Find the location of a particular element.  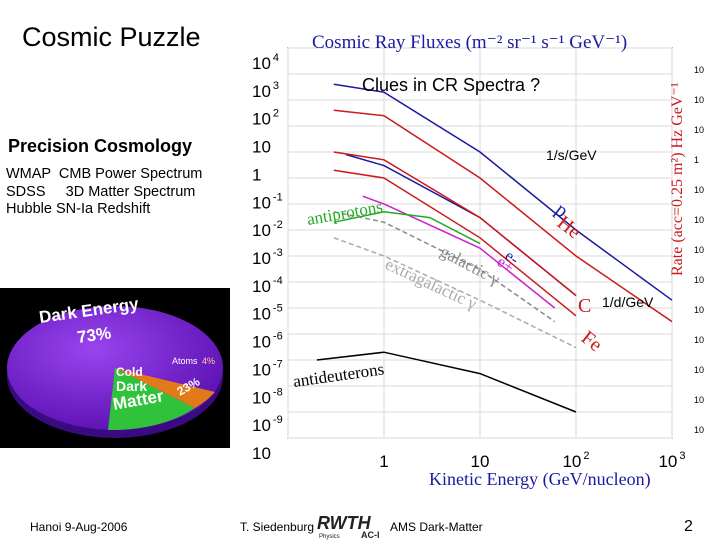

y-tick-label: 10 -1 is located at coordinates (267, 201).